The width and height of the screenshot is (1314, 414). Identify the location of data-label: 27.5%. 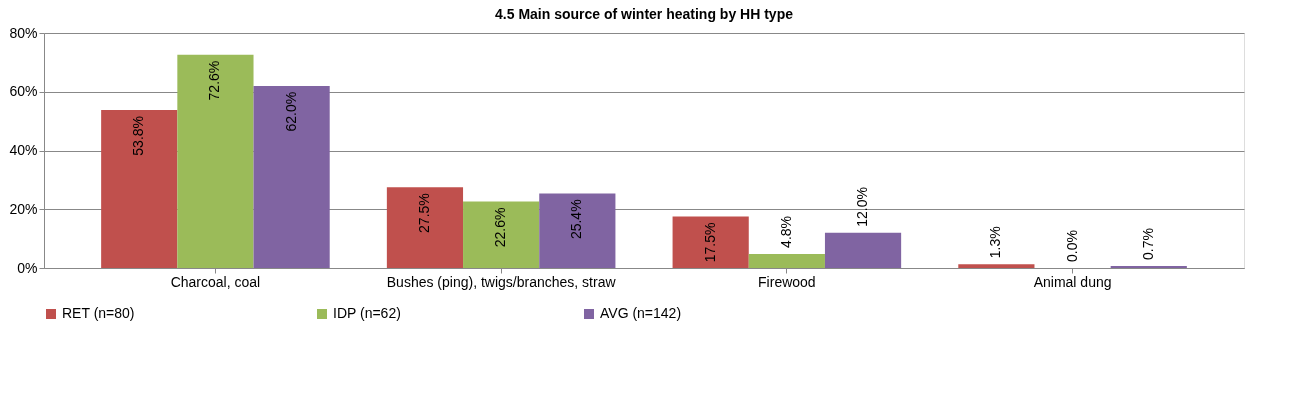
(423, 213).